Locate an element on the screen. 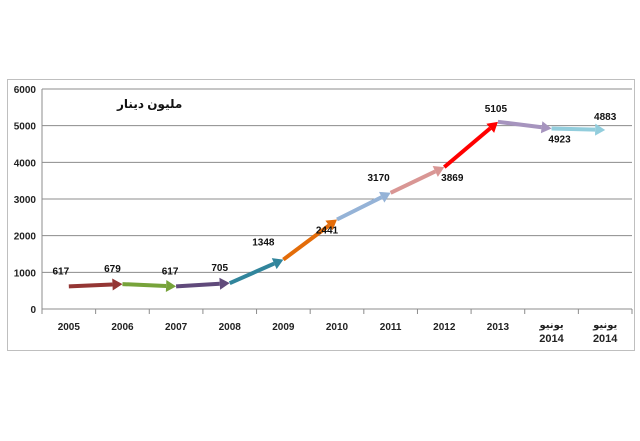  y-tick-label: 3000 is located at coordinates (25, 200).